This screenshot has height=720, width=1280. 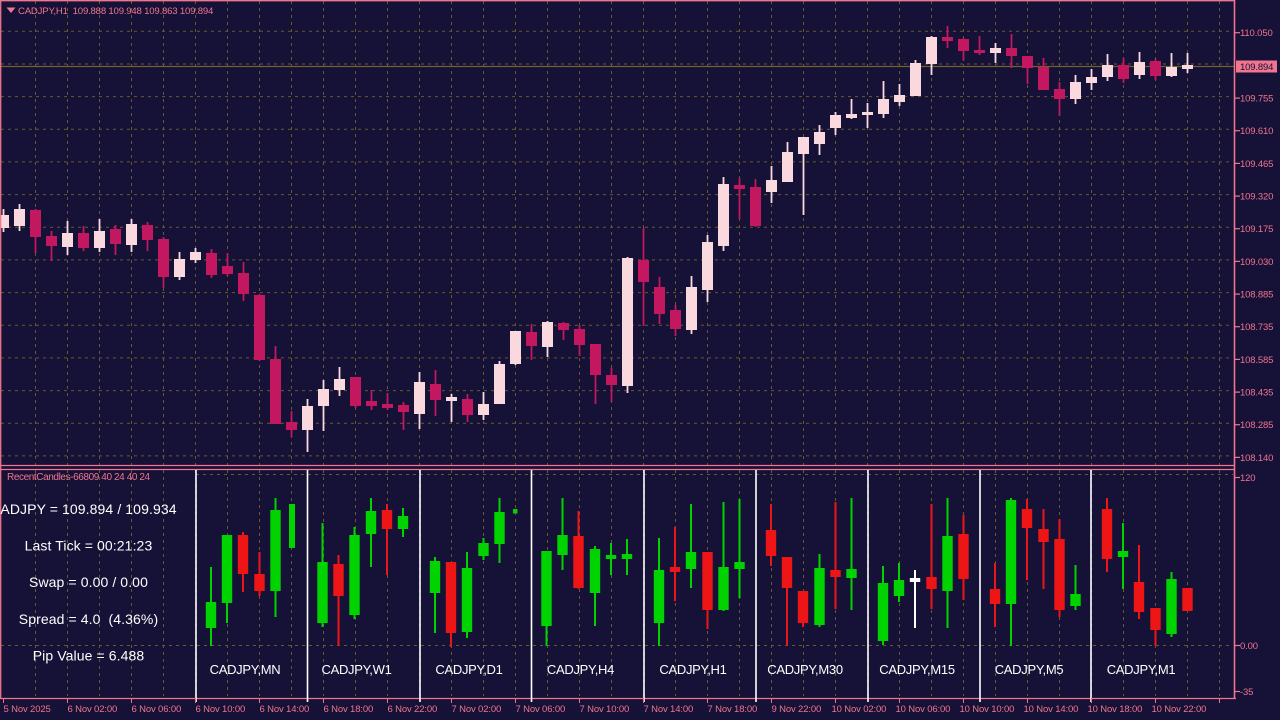 I want to click on svg-text: CADJPY,MN, so click(x=245, y=669).